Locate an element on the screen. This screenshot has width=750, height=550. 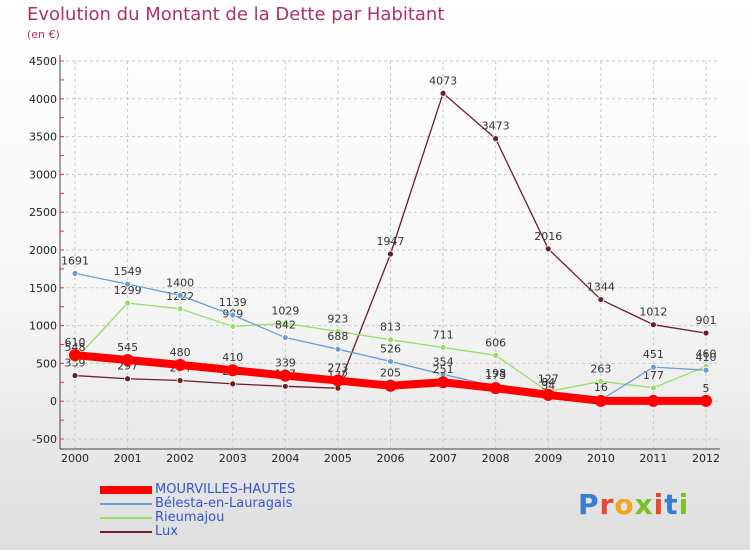
data-label: 1139 is located at coordinates (233, 302).